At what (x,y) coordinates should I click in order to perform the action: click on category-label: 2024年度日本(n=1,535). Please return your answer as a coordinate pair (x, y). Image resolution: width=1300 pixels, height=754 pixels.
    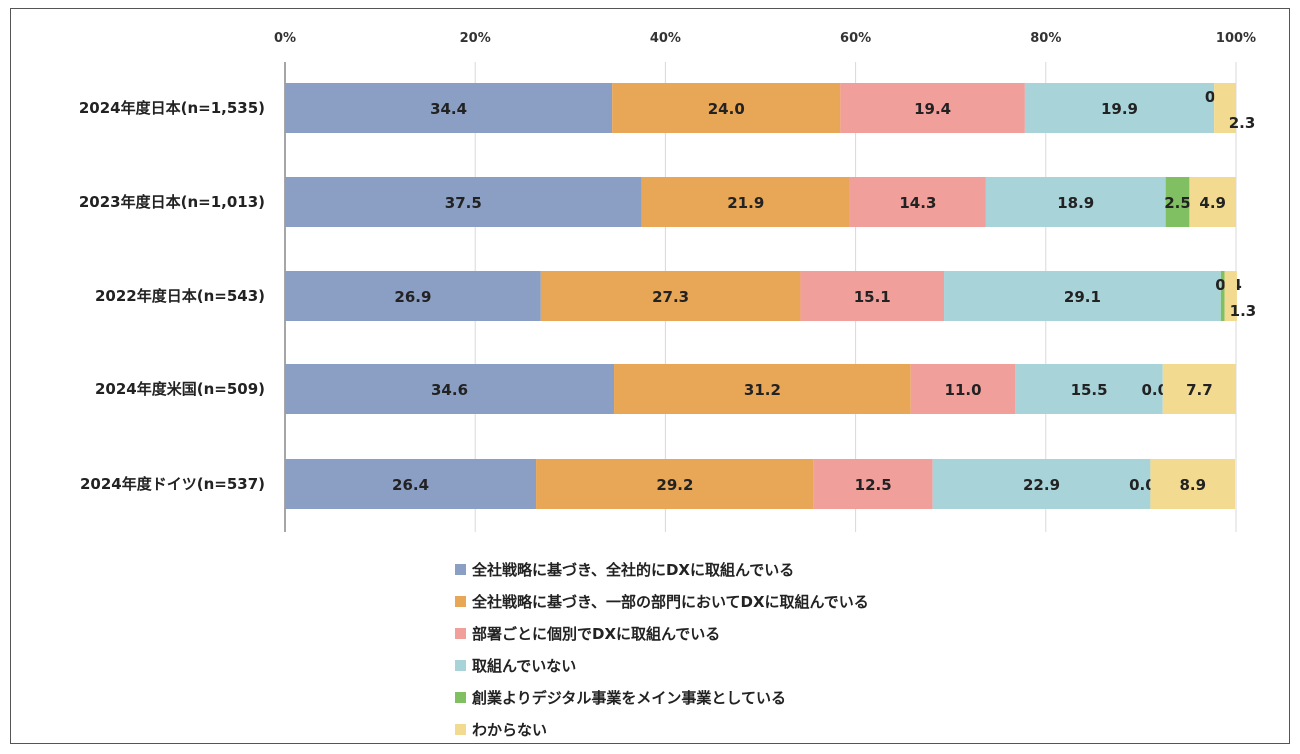
    Looking at the image, I should click on (172, 108).